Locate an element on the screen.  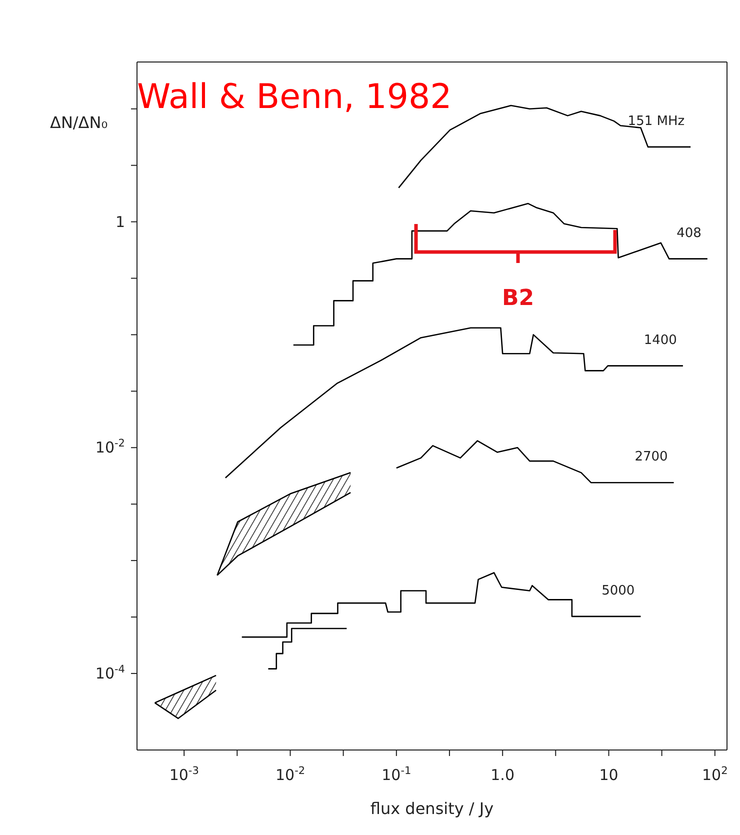
series-label: 151 MHz is located at coordinates (656, 121).